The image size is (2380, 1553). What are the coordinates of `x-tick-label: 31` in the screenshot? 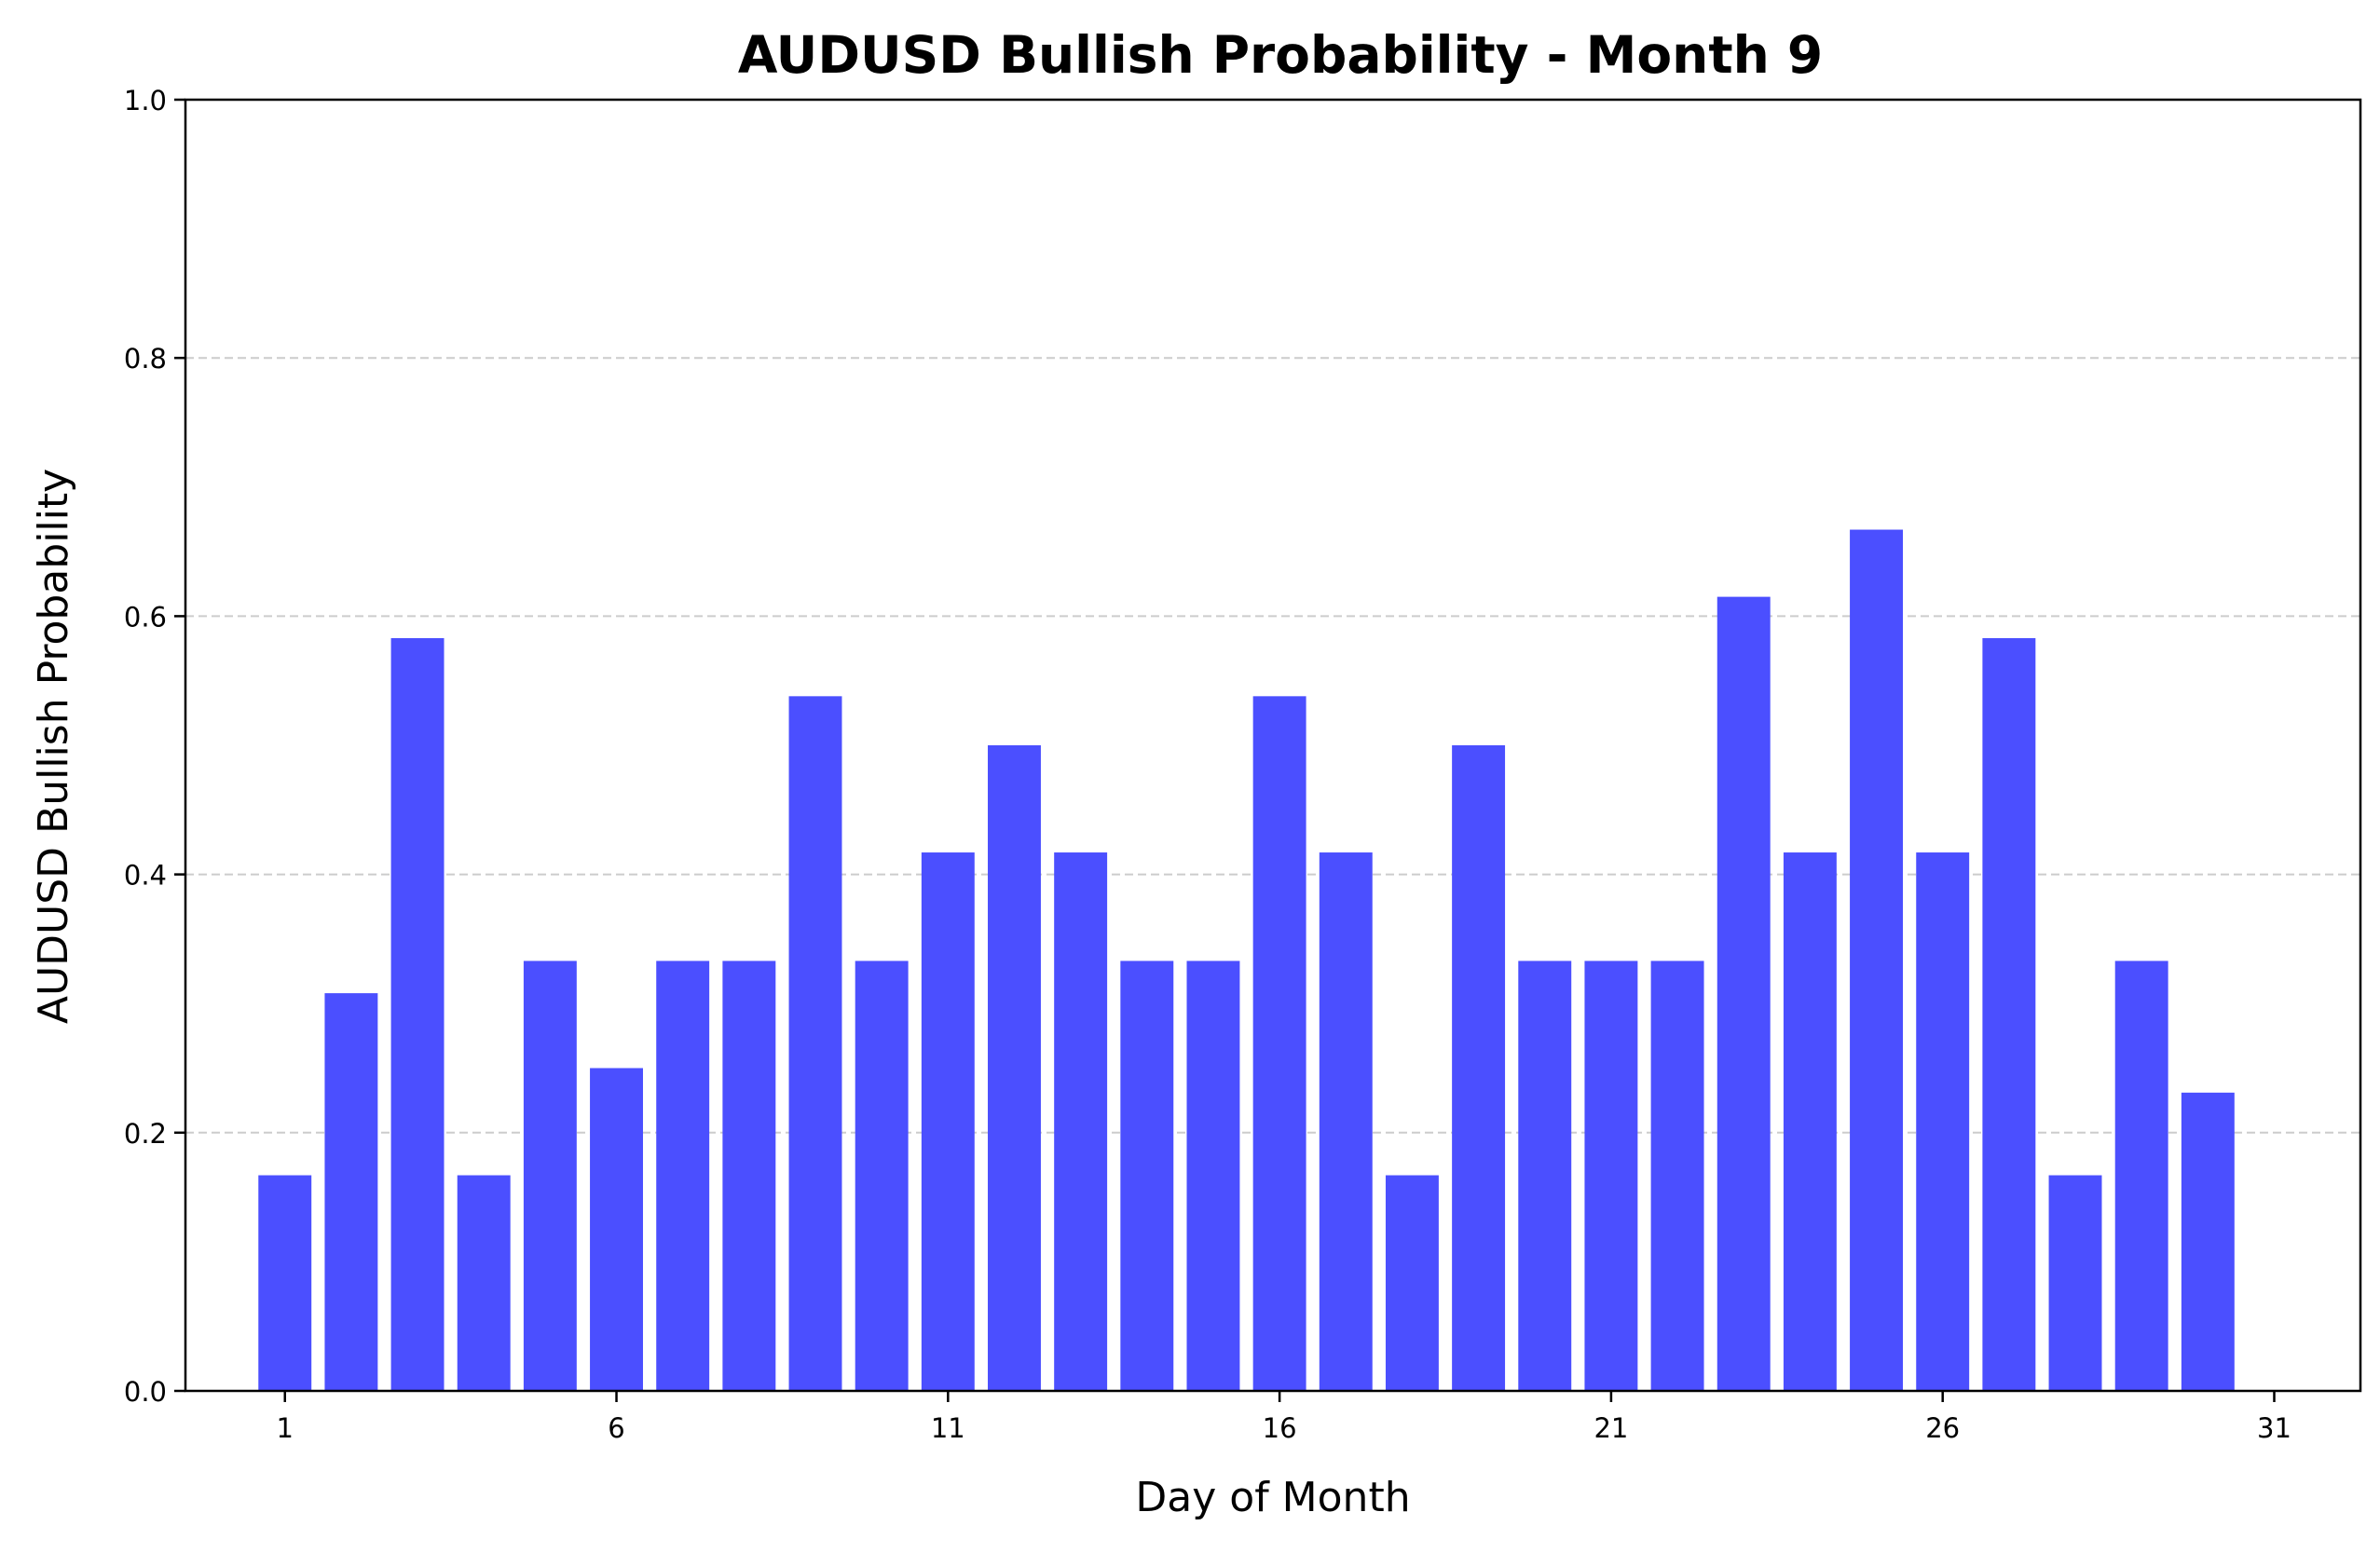 It's located at (2274, 1428).